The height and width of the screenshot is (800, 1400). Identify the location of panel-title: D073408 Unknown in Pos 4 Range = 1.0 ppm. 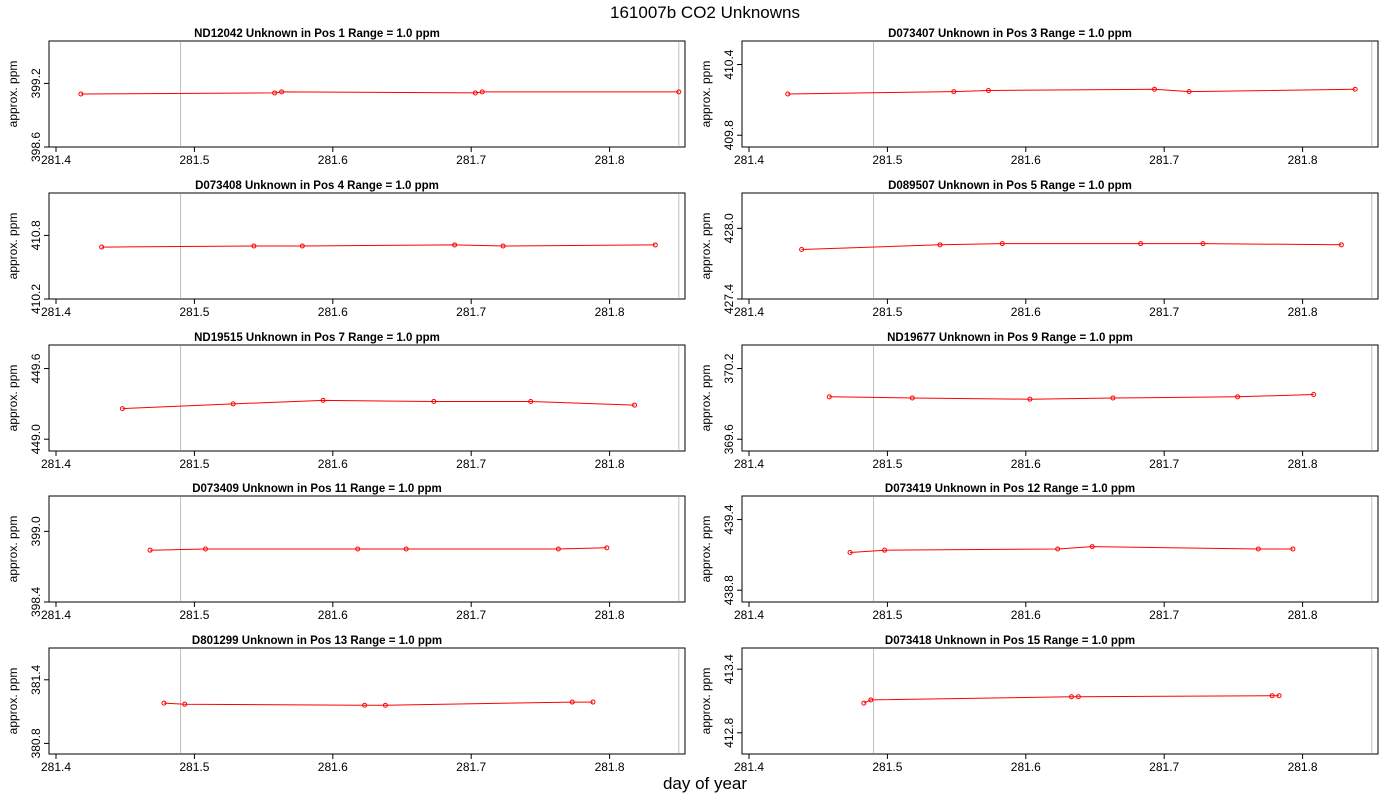
(317, 186).